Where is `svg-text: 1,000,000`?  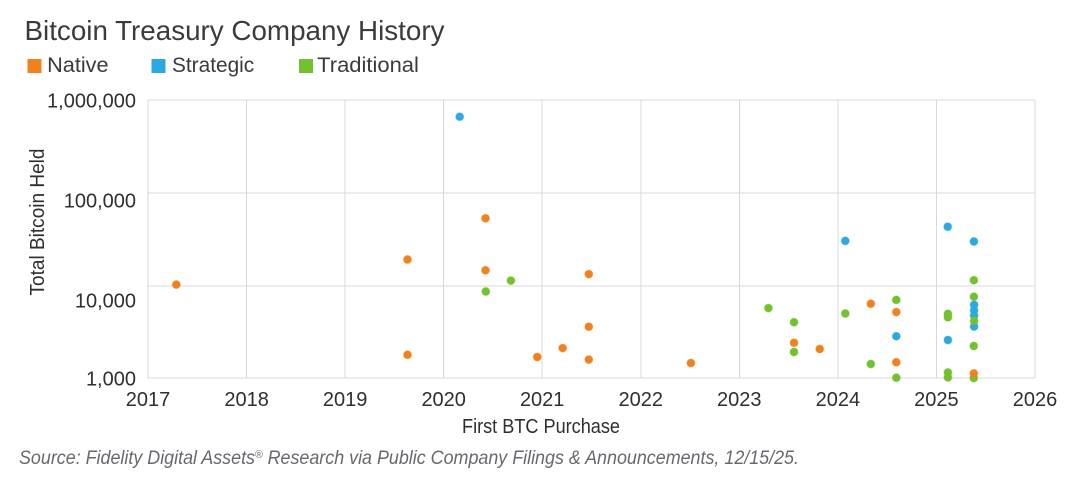
svg-text: 1,000,000 is located at coordinates (91, 102).